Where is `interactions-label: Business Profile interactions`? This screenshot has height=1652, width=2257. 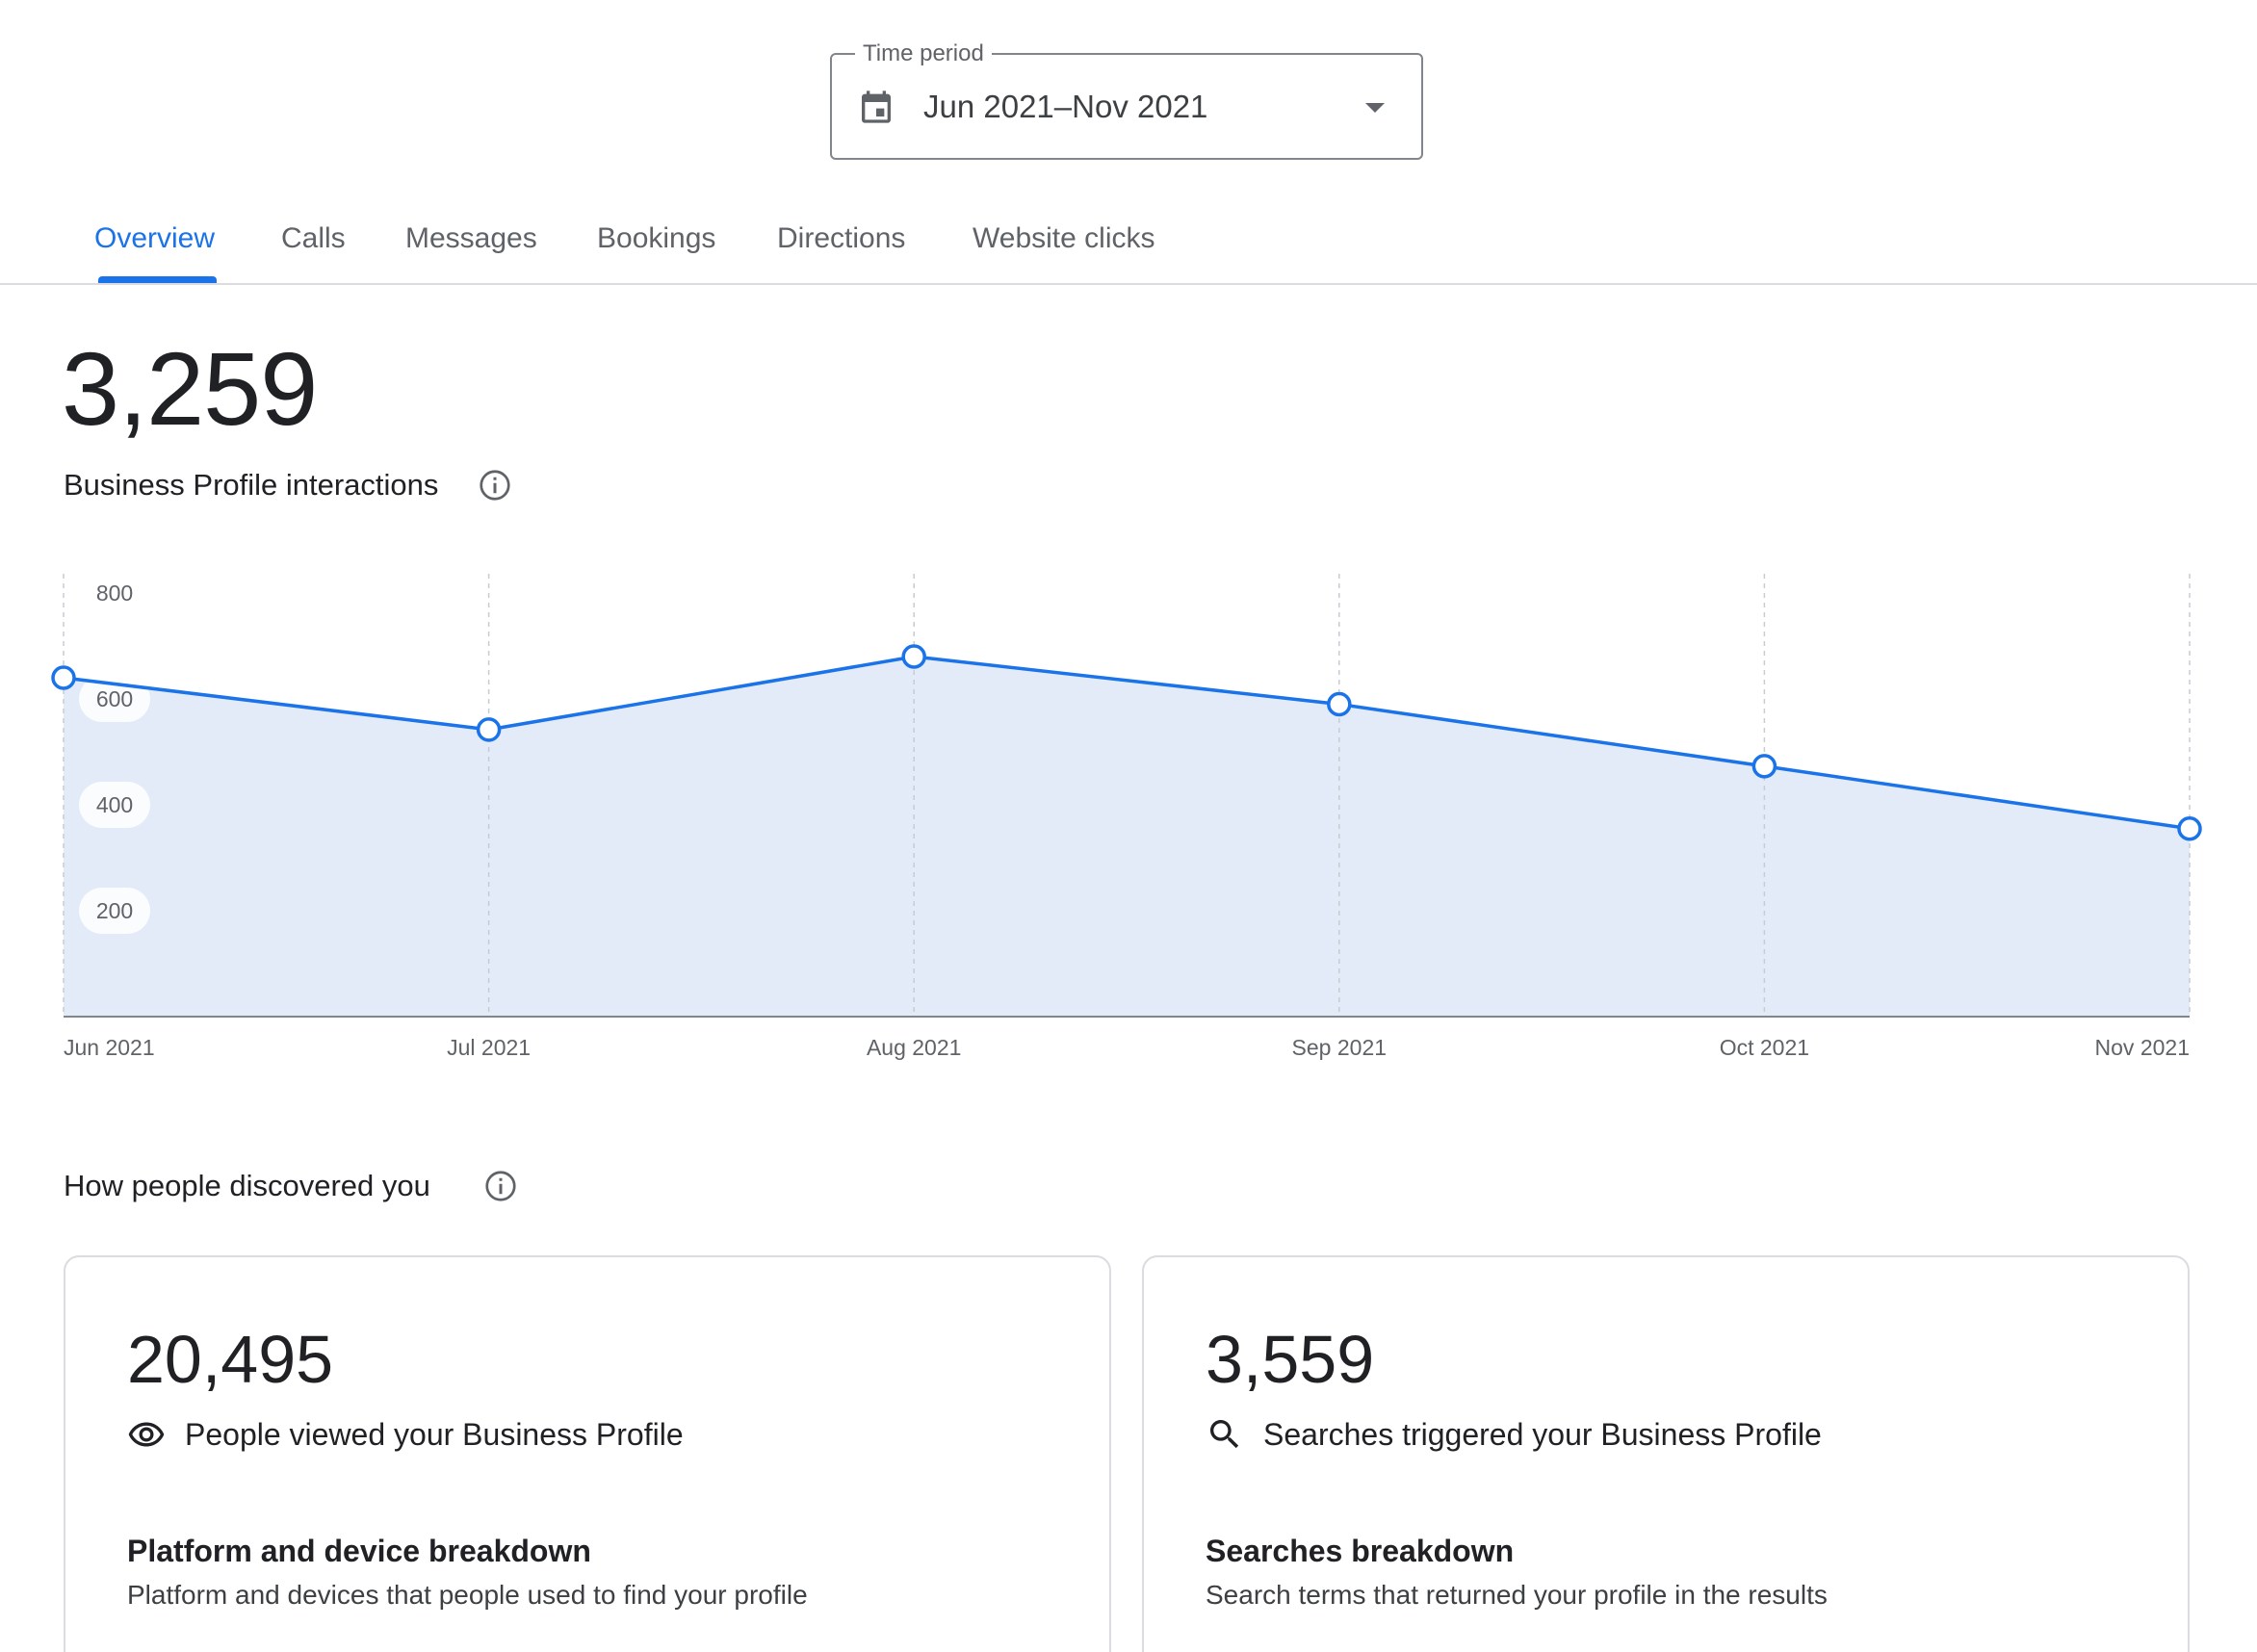
interactions-label: Business Profile interactions is located at coordinates (251, 485).